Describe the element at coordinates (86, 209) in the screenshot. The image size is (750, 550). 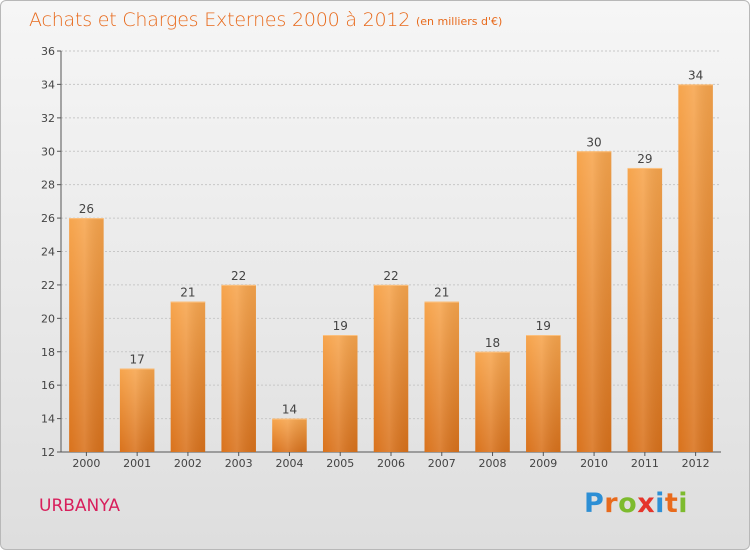
I see `data-label: 26` at that location.